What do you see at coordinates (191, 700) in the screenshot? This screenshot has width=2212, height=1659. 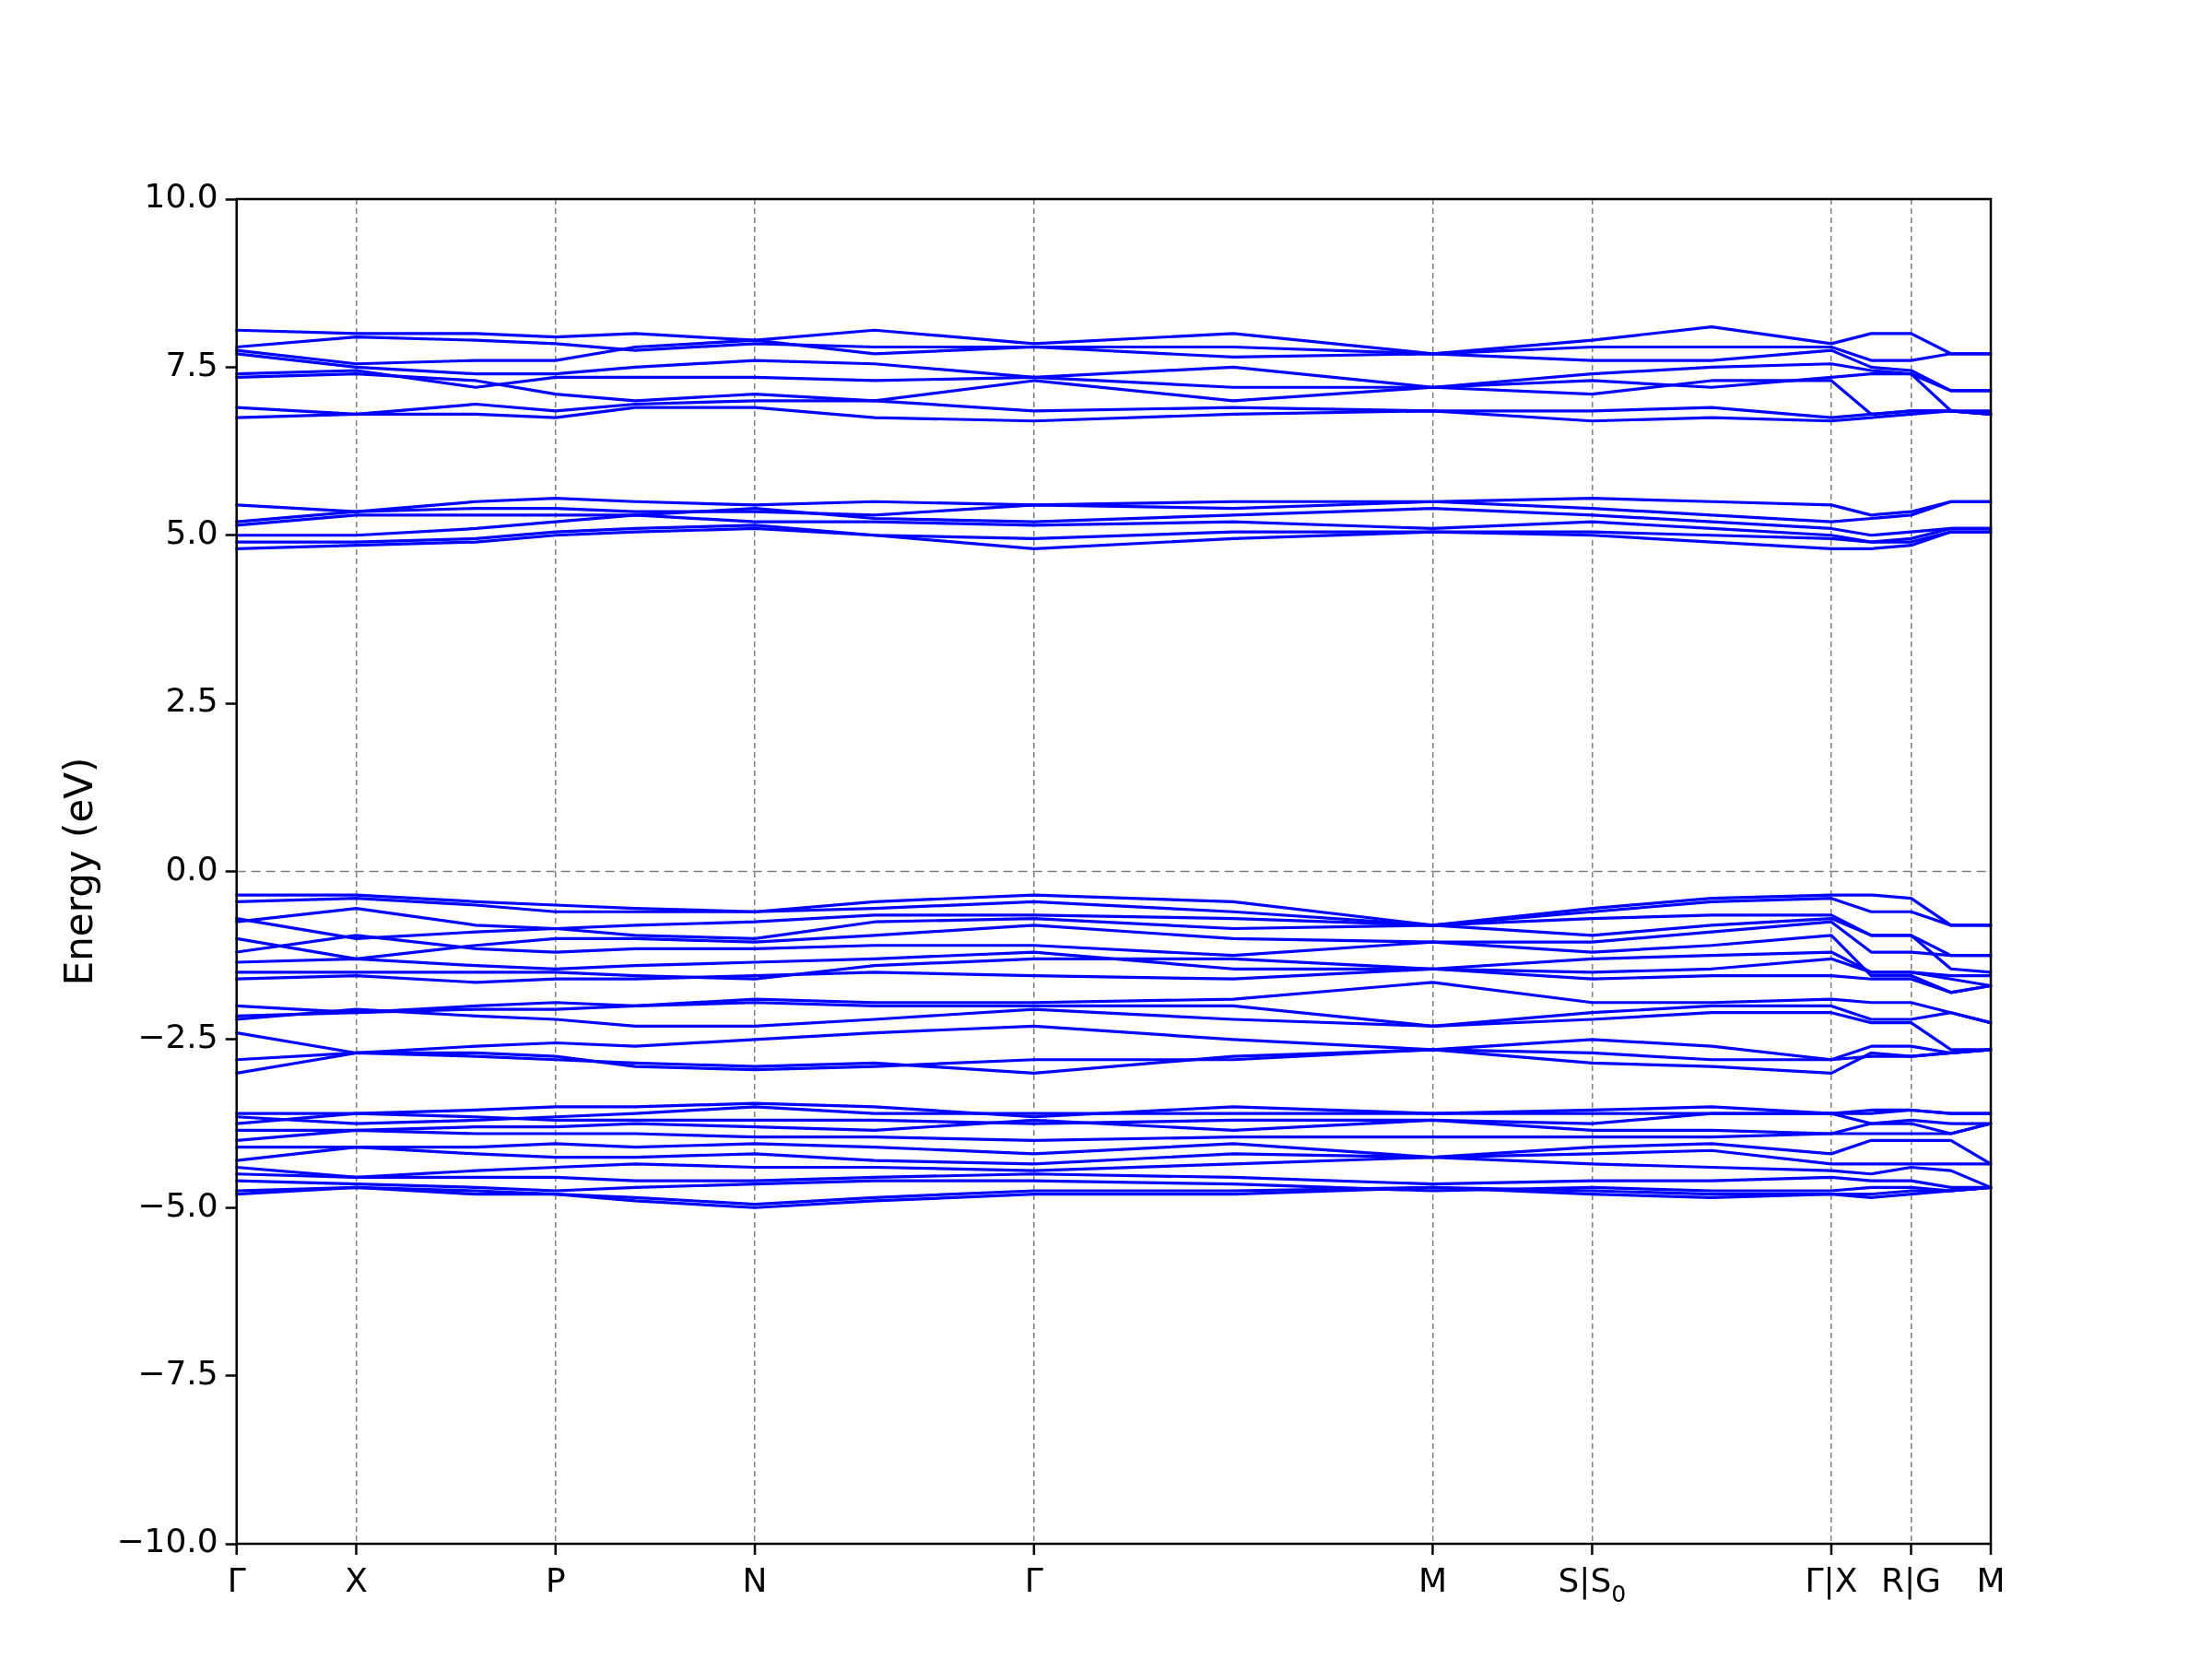 I see `y-tick-label: 2.5` at bounding box center [191, 700].